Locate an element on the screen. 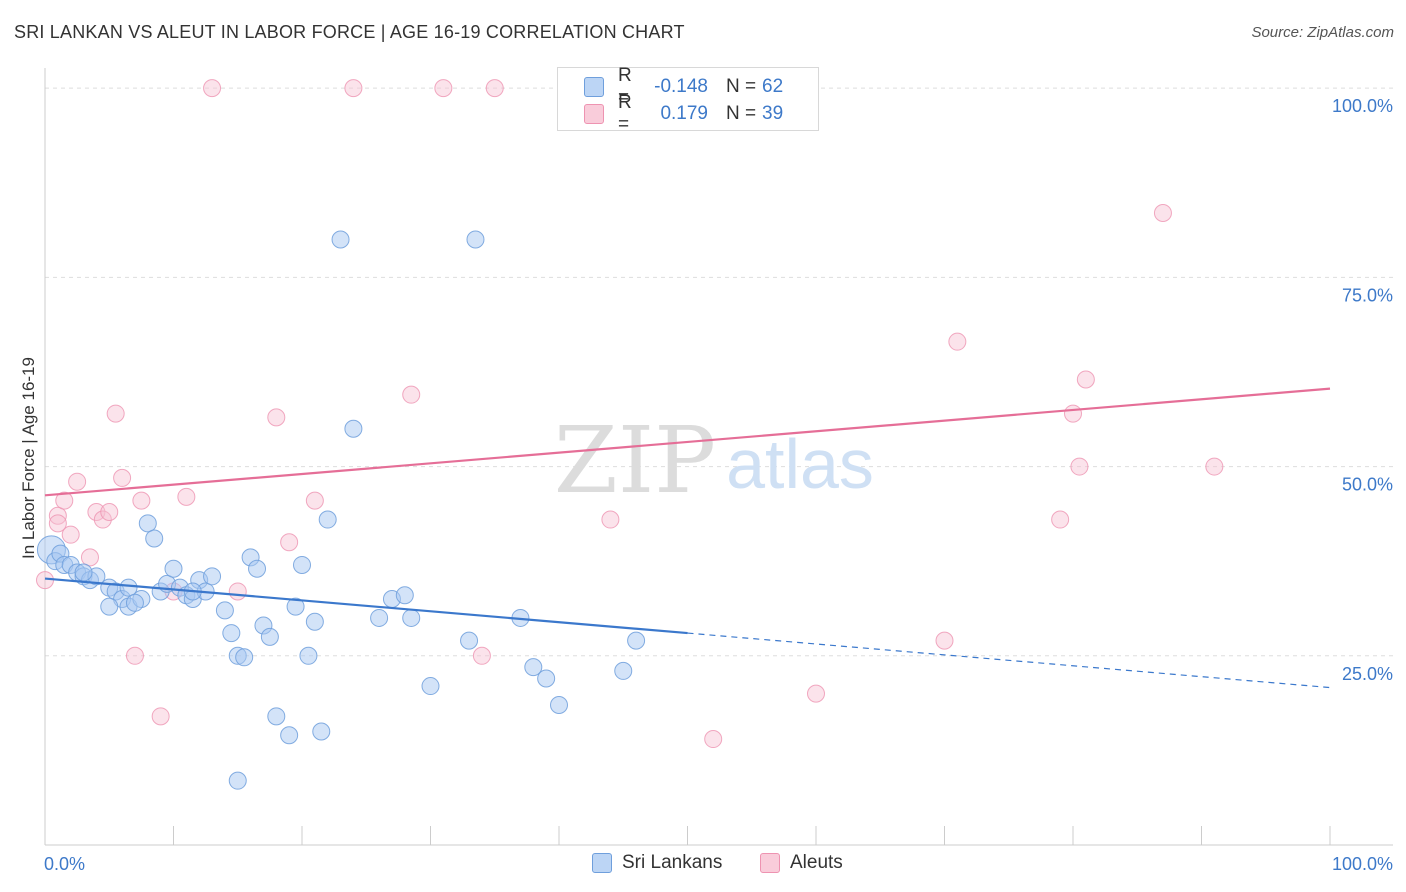 The height and width of the screenshot is (892, 1406). legend-row-aleuts: R = 0.179 N = 39 is located at coordinates (683, 113).